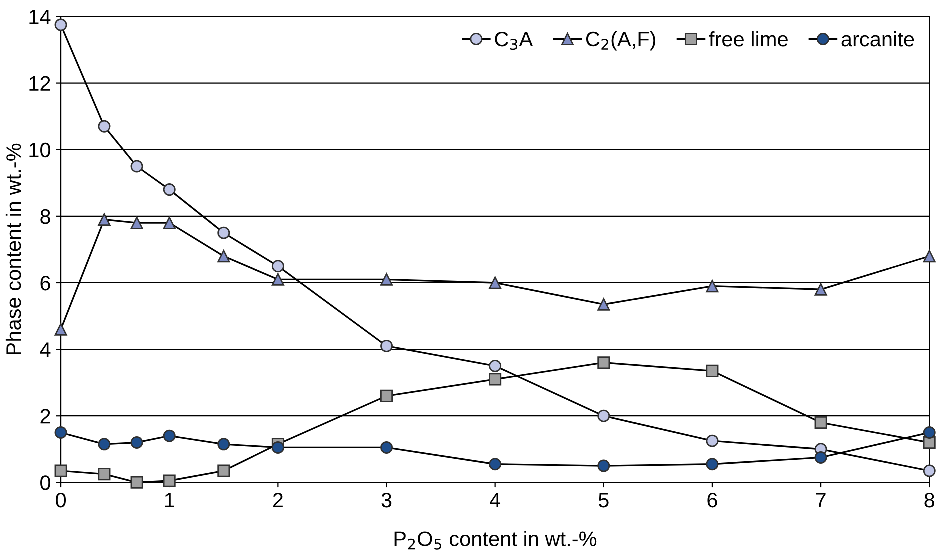  What do you see at coordinates (495, 500) in the screenshot?
I see `x-tick-label: 4` at bounding box center [495, 500].